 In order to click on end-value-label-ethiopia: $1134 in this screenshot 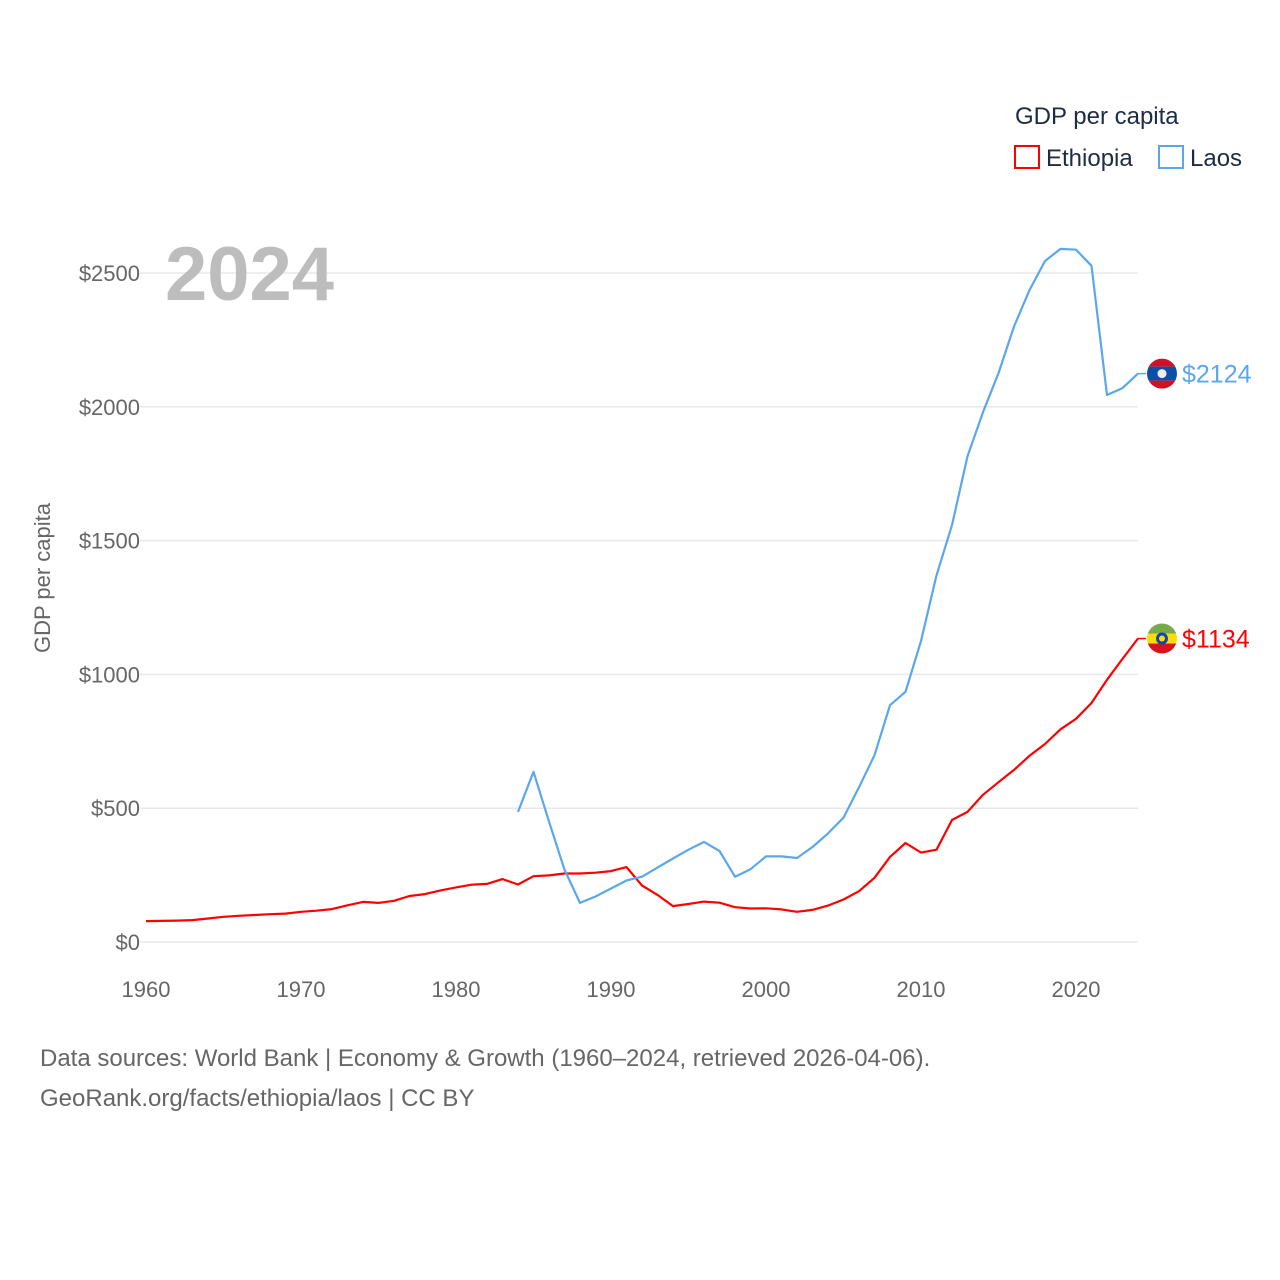, I will do `click(1216, 640)`.